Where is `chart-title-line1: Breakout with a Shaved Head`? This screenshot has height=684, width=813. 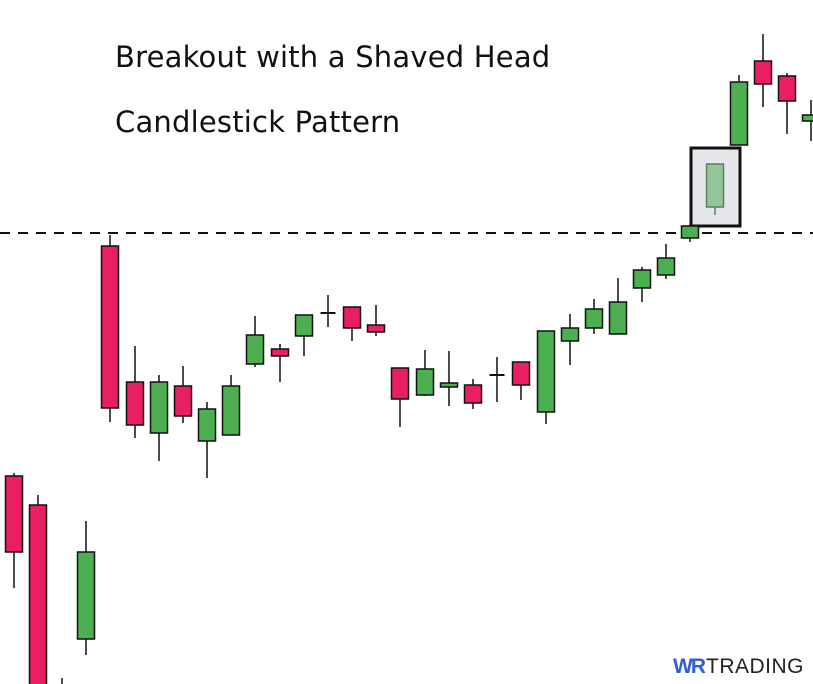 chart-title-line1: Breakout with a Shaved Head is located at coordinates (333, 57).